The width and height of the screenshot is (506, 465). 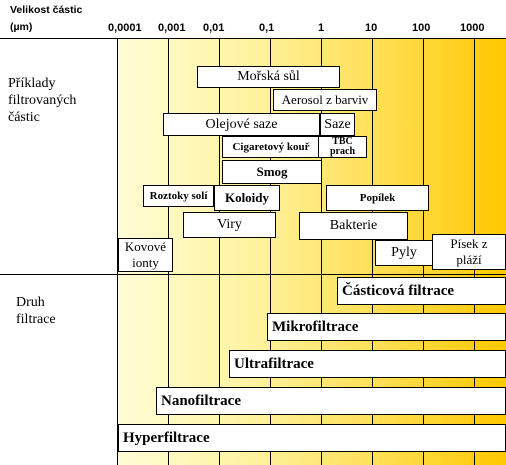 What do you see at coordinates (377, 198) in the screenshot?
I see `particle-popilek: Popílek` at bounding box center [377, 198].